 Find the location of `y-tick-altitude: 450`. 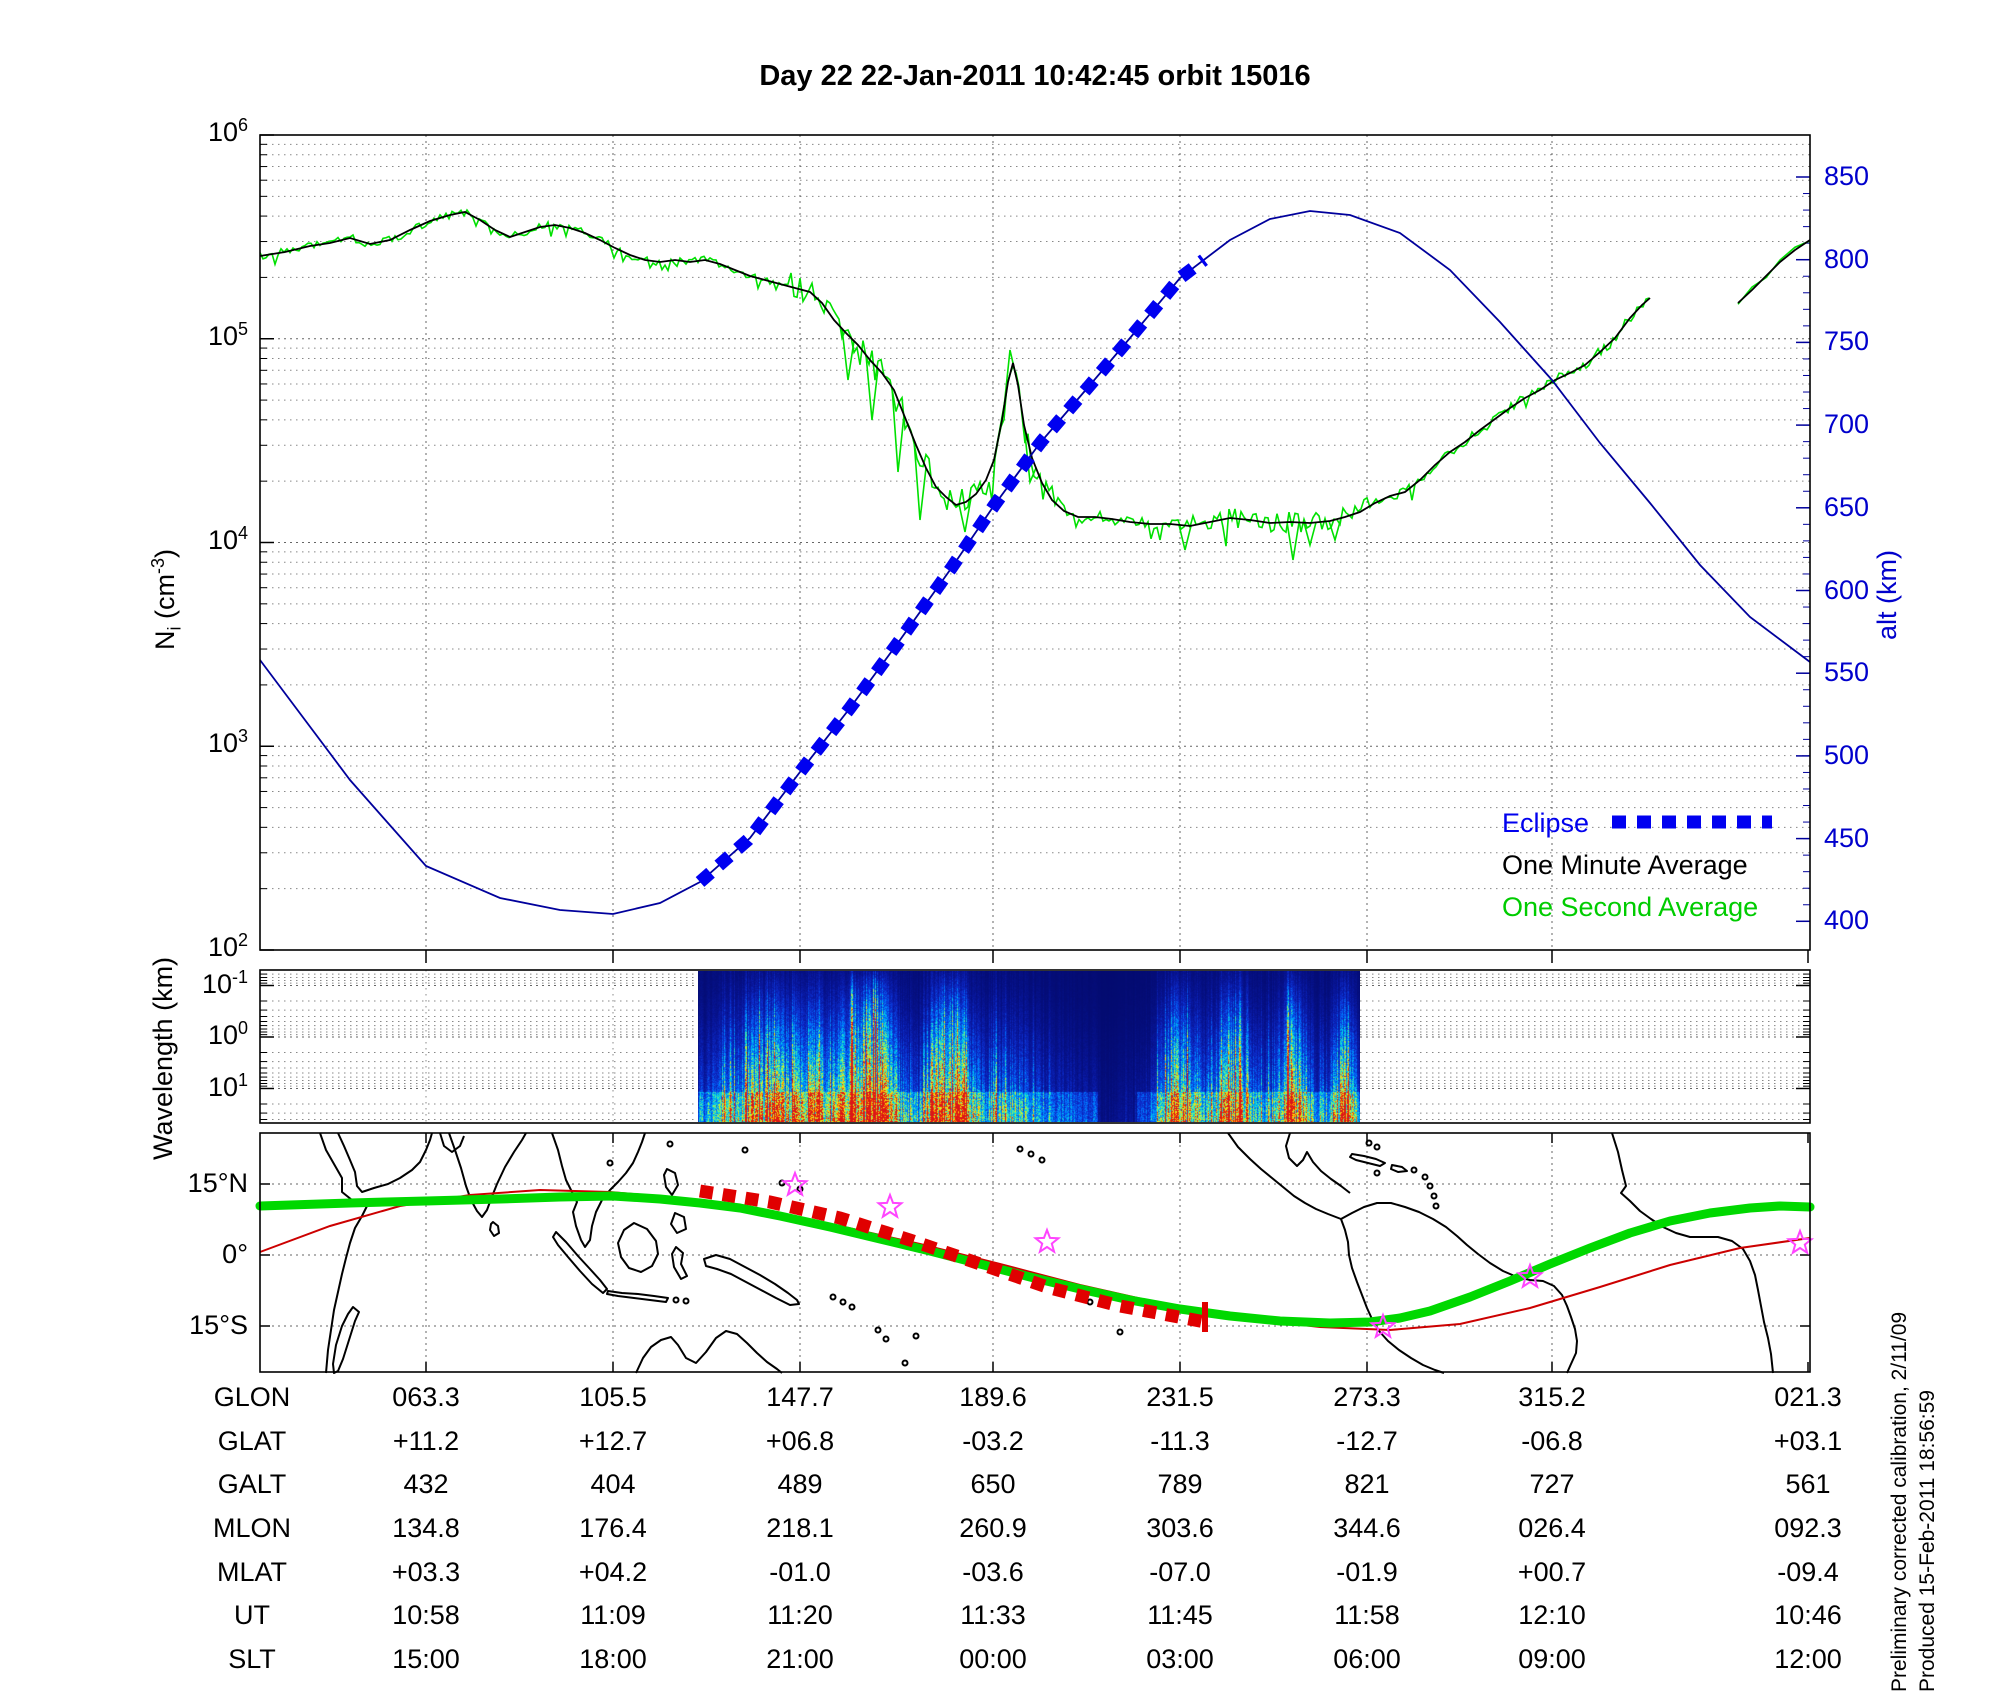

y-tick-altitude: 450 is located at coordinates (1847, 837).